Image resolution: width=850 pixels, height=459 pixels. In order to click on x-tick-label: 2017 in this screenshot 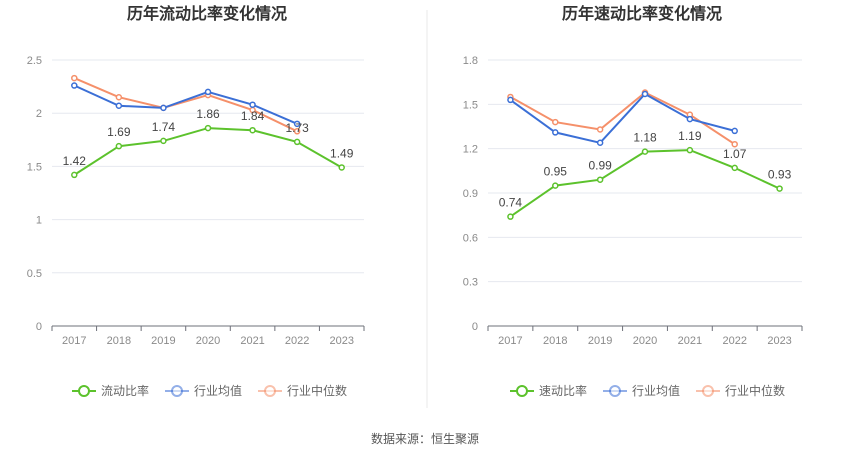, I will do `click(74, 341)`.